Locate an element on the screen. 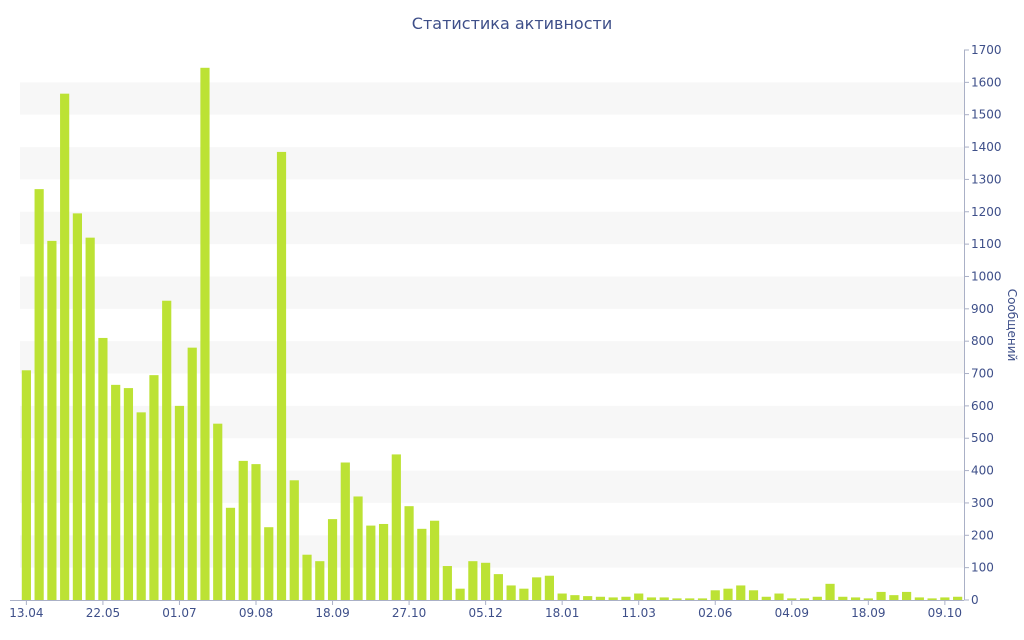 The image size is (1024, 640). y-tick-label: 1500 is located at coordinates (986, 115).